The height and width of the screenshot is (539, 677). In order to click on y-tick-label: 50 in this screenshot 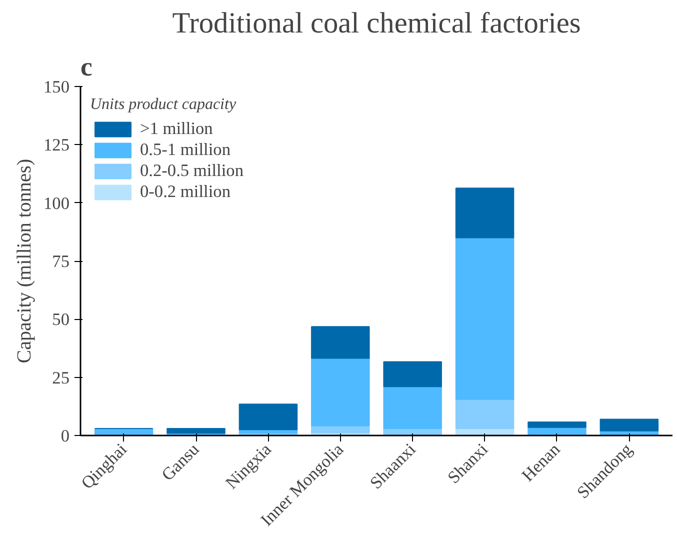, I will do `click(61, 320)`.